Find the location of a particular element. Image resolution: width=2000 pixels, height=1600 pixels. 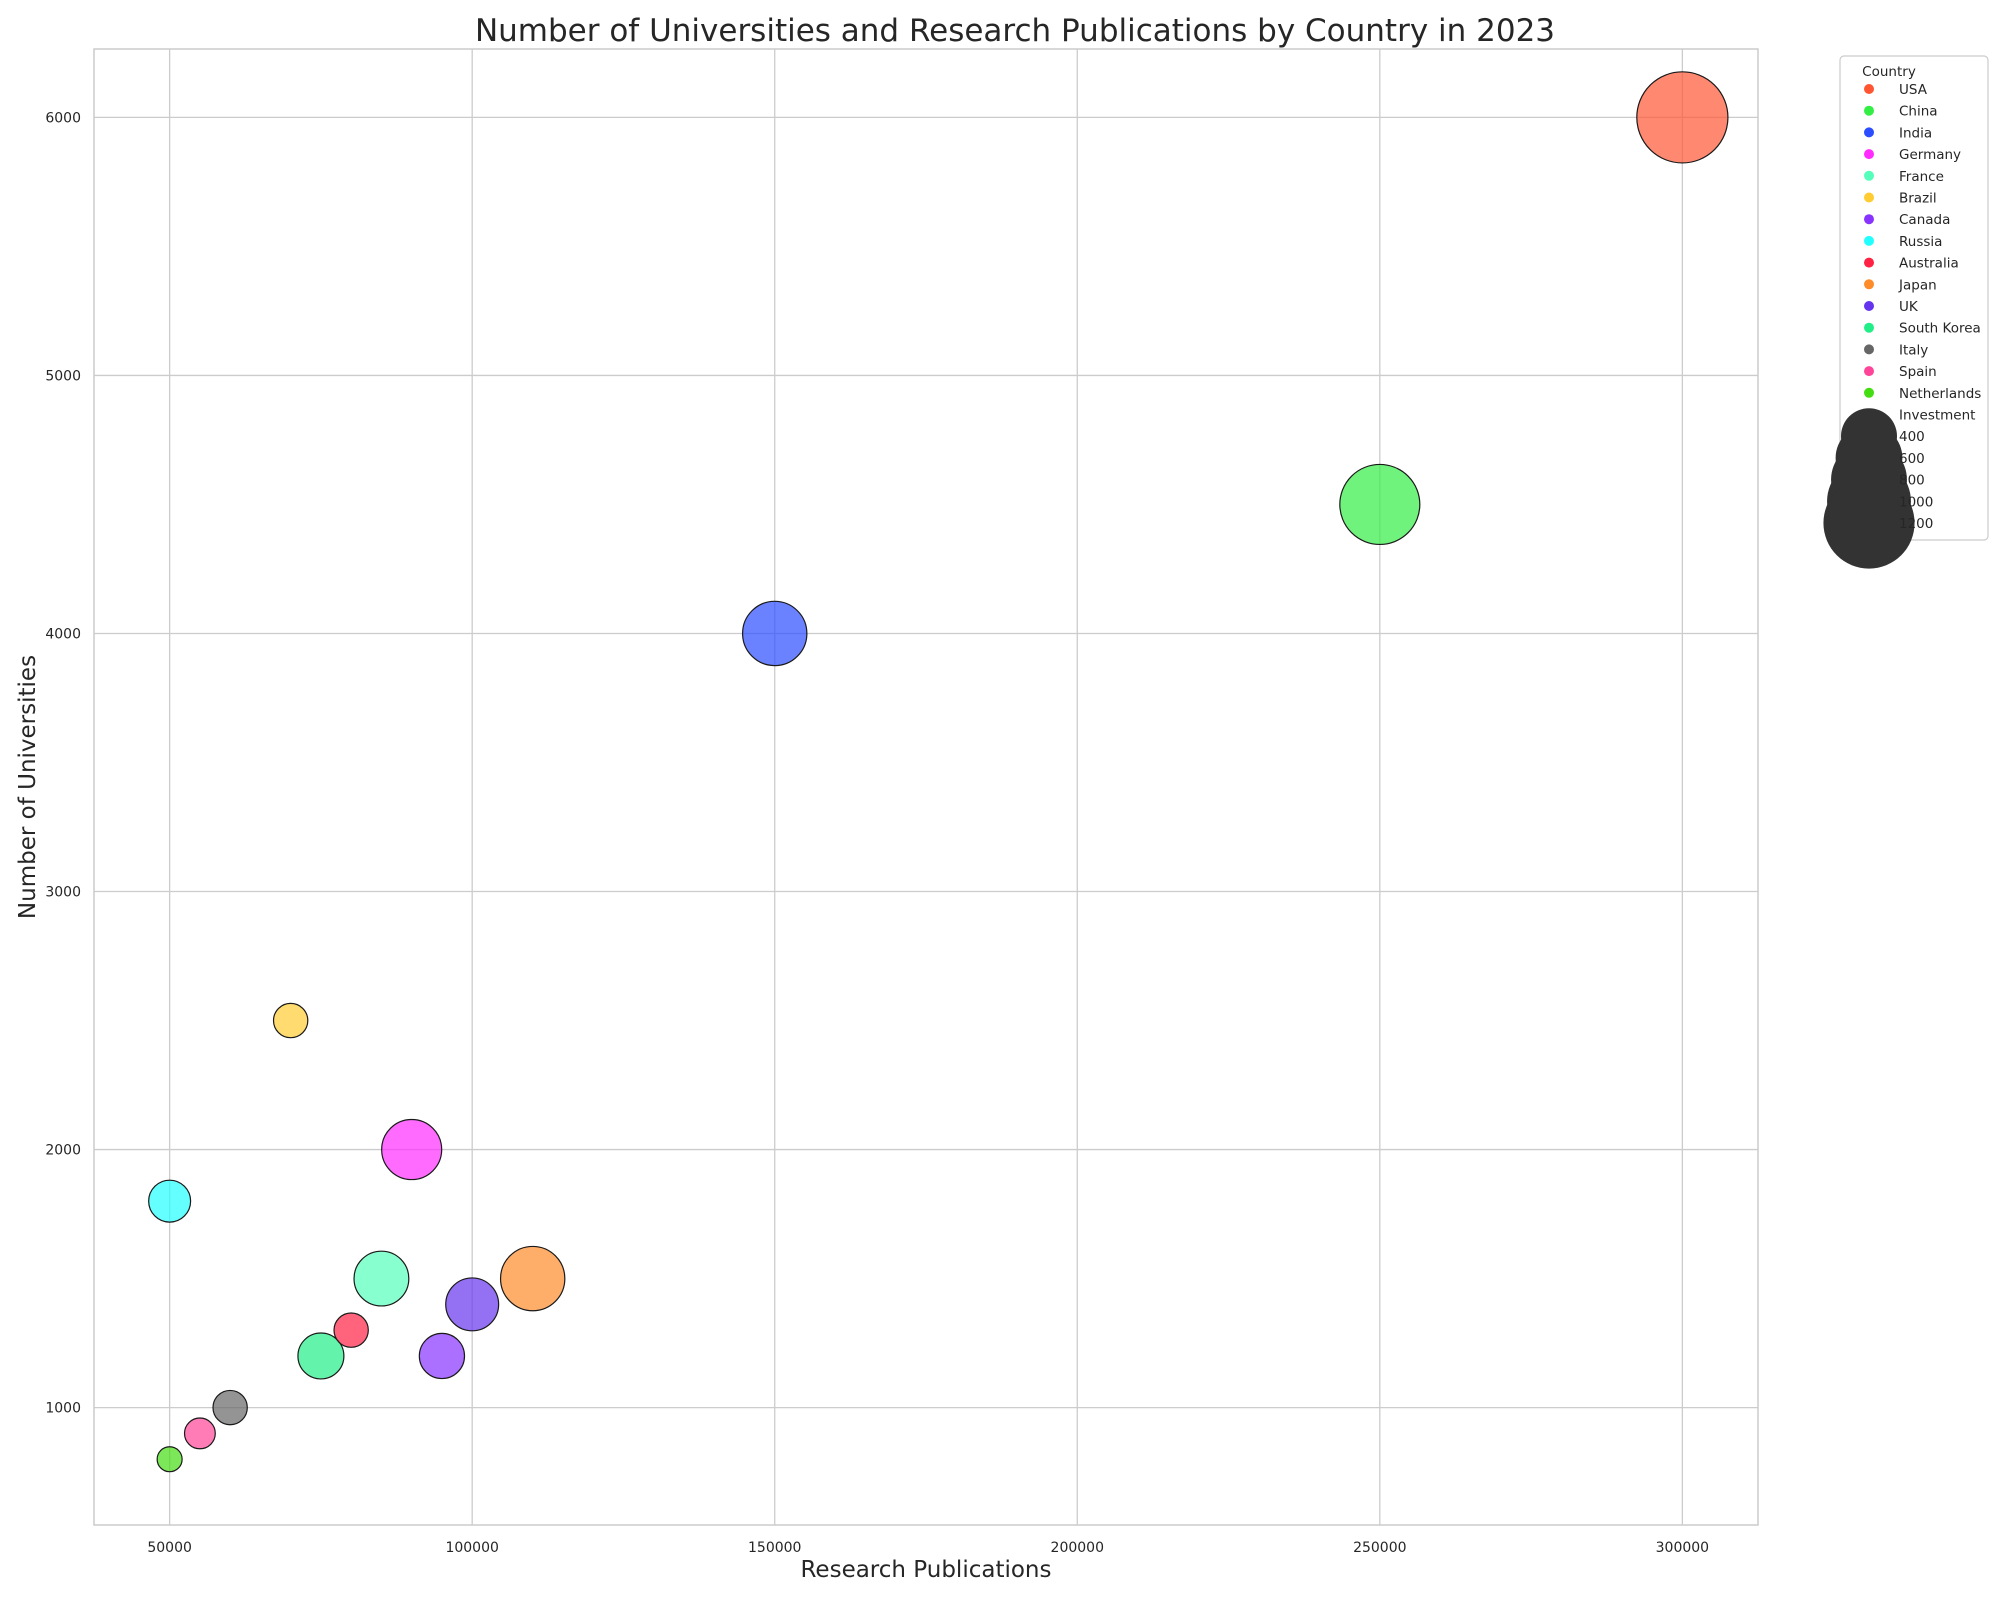

legend-size-label: 1000 is located at coordinates (1916, 502).